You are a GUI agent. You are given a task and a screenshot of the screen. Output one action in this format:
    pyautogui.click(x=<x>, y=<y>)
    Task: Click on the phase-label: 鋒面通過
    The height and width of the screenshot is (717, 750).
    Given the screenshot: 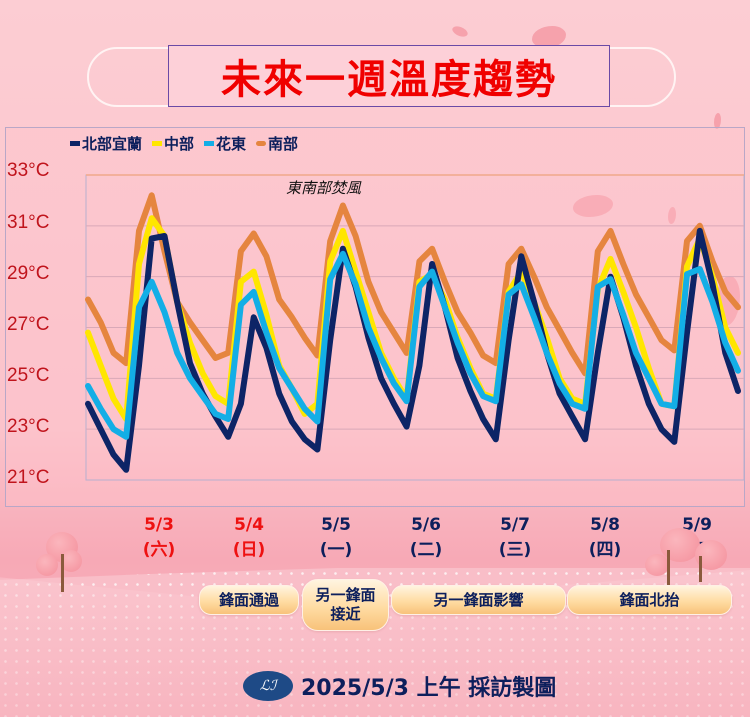 What is the action you would take?
    pyautogui.click(x=248, y=599)
    